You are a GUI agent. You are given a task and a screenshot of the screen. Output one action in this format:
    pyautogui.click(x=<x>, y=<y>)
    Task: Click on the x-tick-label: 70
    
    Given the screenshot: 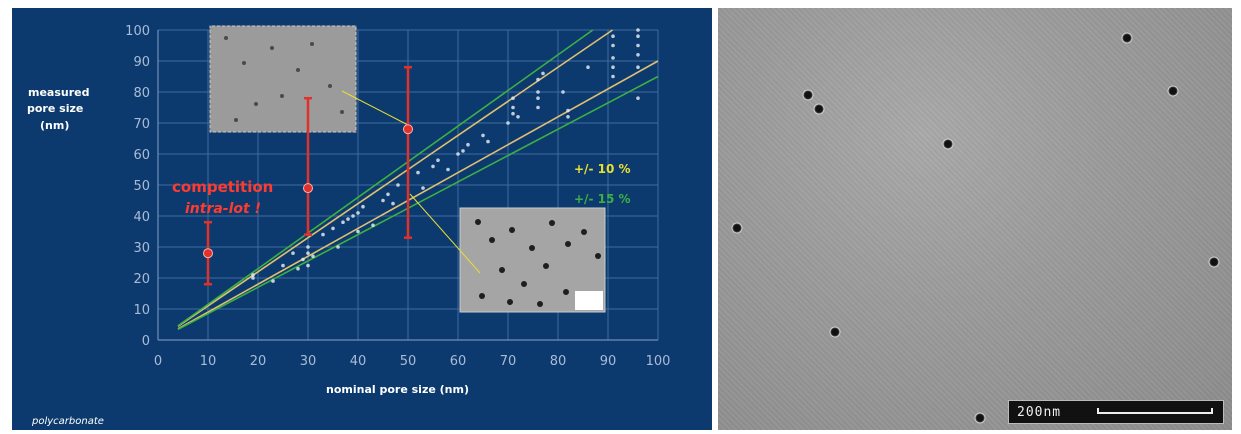 What is the action you would take?
    pyautogui.click(x=508, y=361)
    